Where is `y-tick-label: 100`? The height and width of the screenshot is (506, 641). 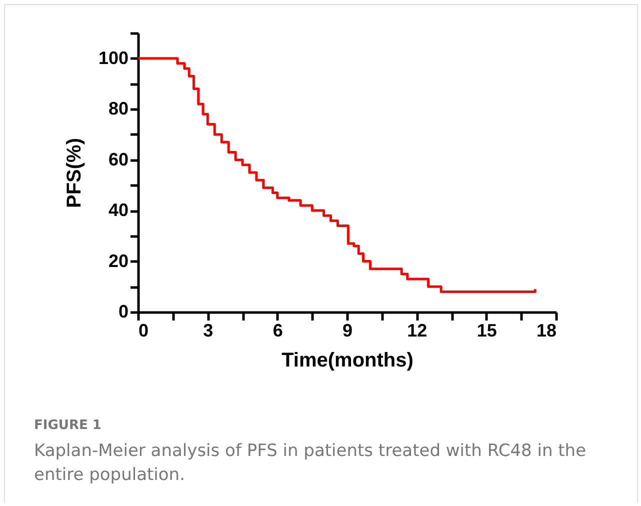 y-tick-label: 100 is located at coordinates (113, 58).